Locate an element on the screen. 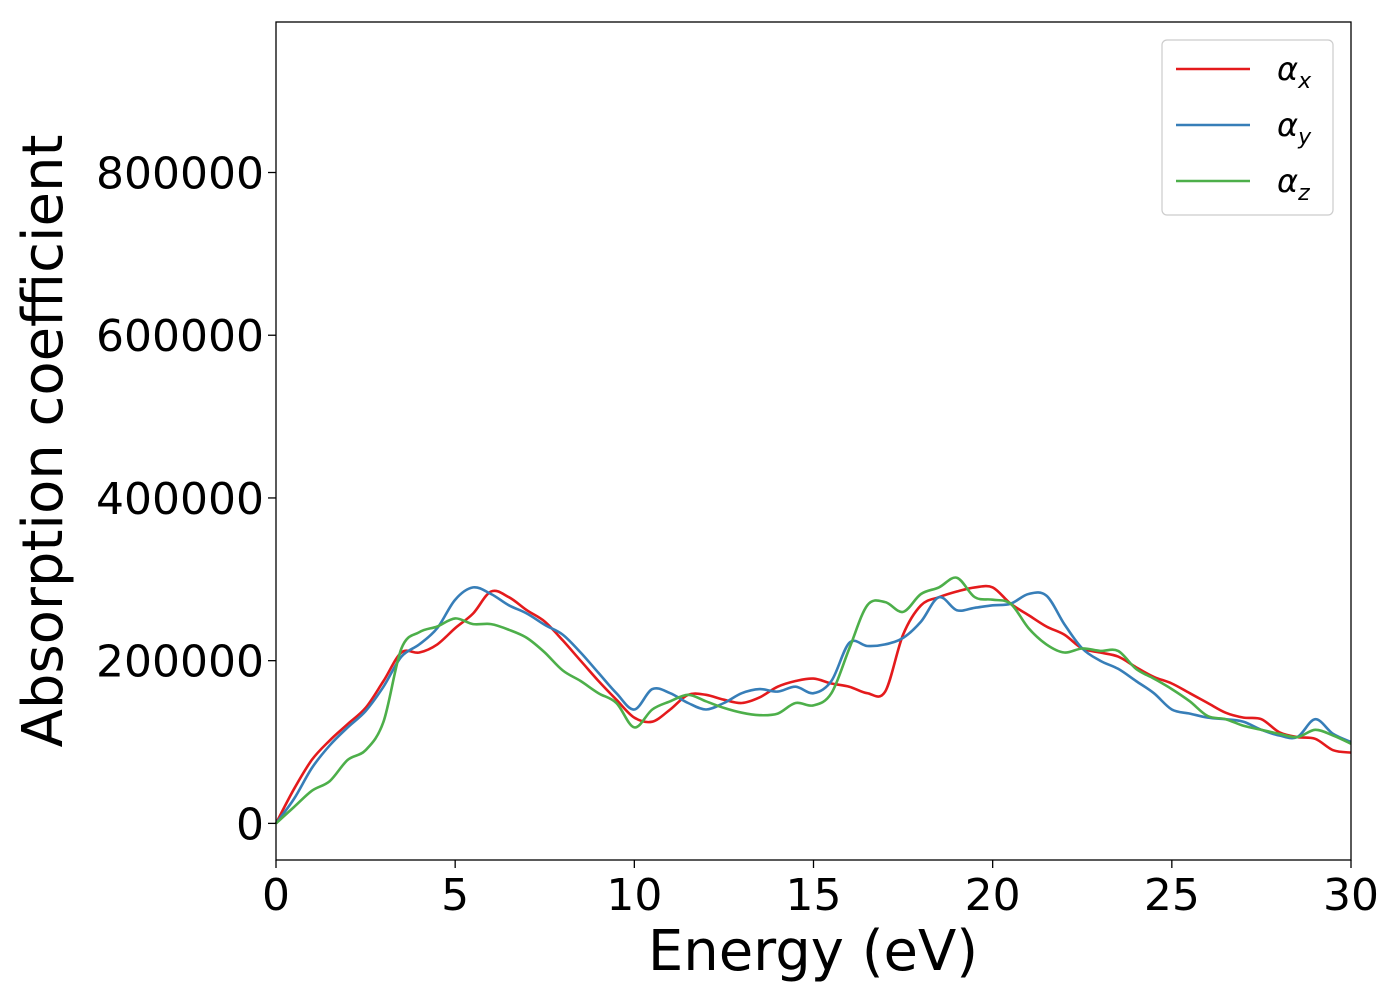 The width and height of the screenshot is (1400, 1000). x-tick-label: 10 is located at coordinates (634, 895).